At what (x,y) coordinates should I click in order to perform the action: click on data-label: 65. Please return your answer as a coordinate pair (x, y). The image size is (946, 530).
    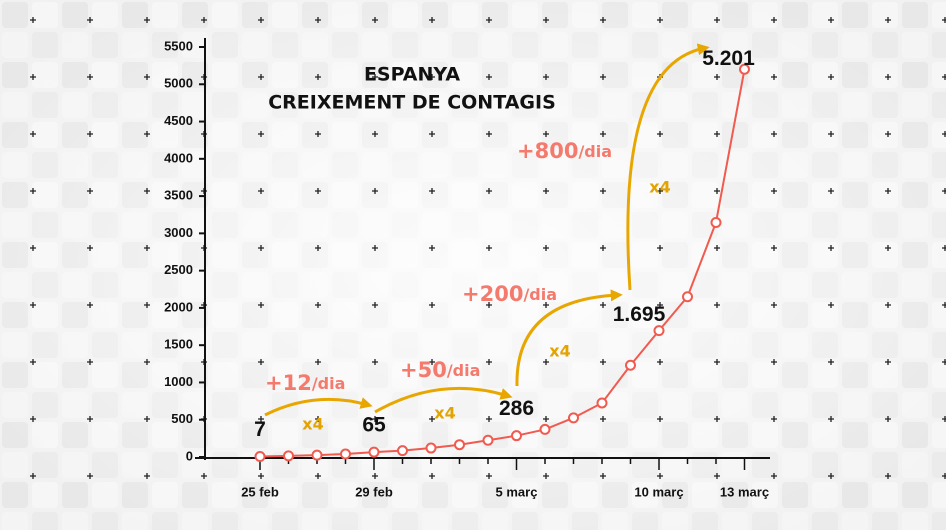
    Looking at the image, I should click on (374, 425).